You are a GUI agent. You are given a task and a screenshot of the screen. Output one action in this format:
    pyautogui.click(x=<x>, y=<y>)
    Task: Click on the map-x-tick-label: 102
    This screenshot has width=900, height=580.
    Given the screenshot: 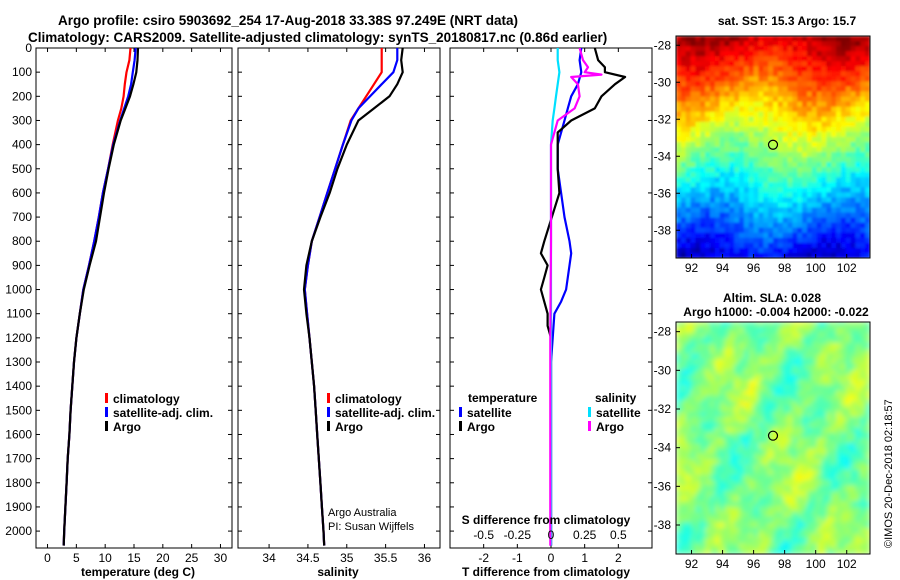 What is the action you would take?
    pyautogui.click(x=847, y=268)
    